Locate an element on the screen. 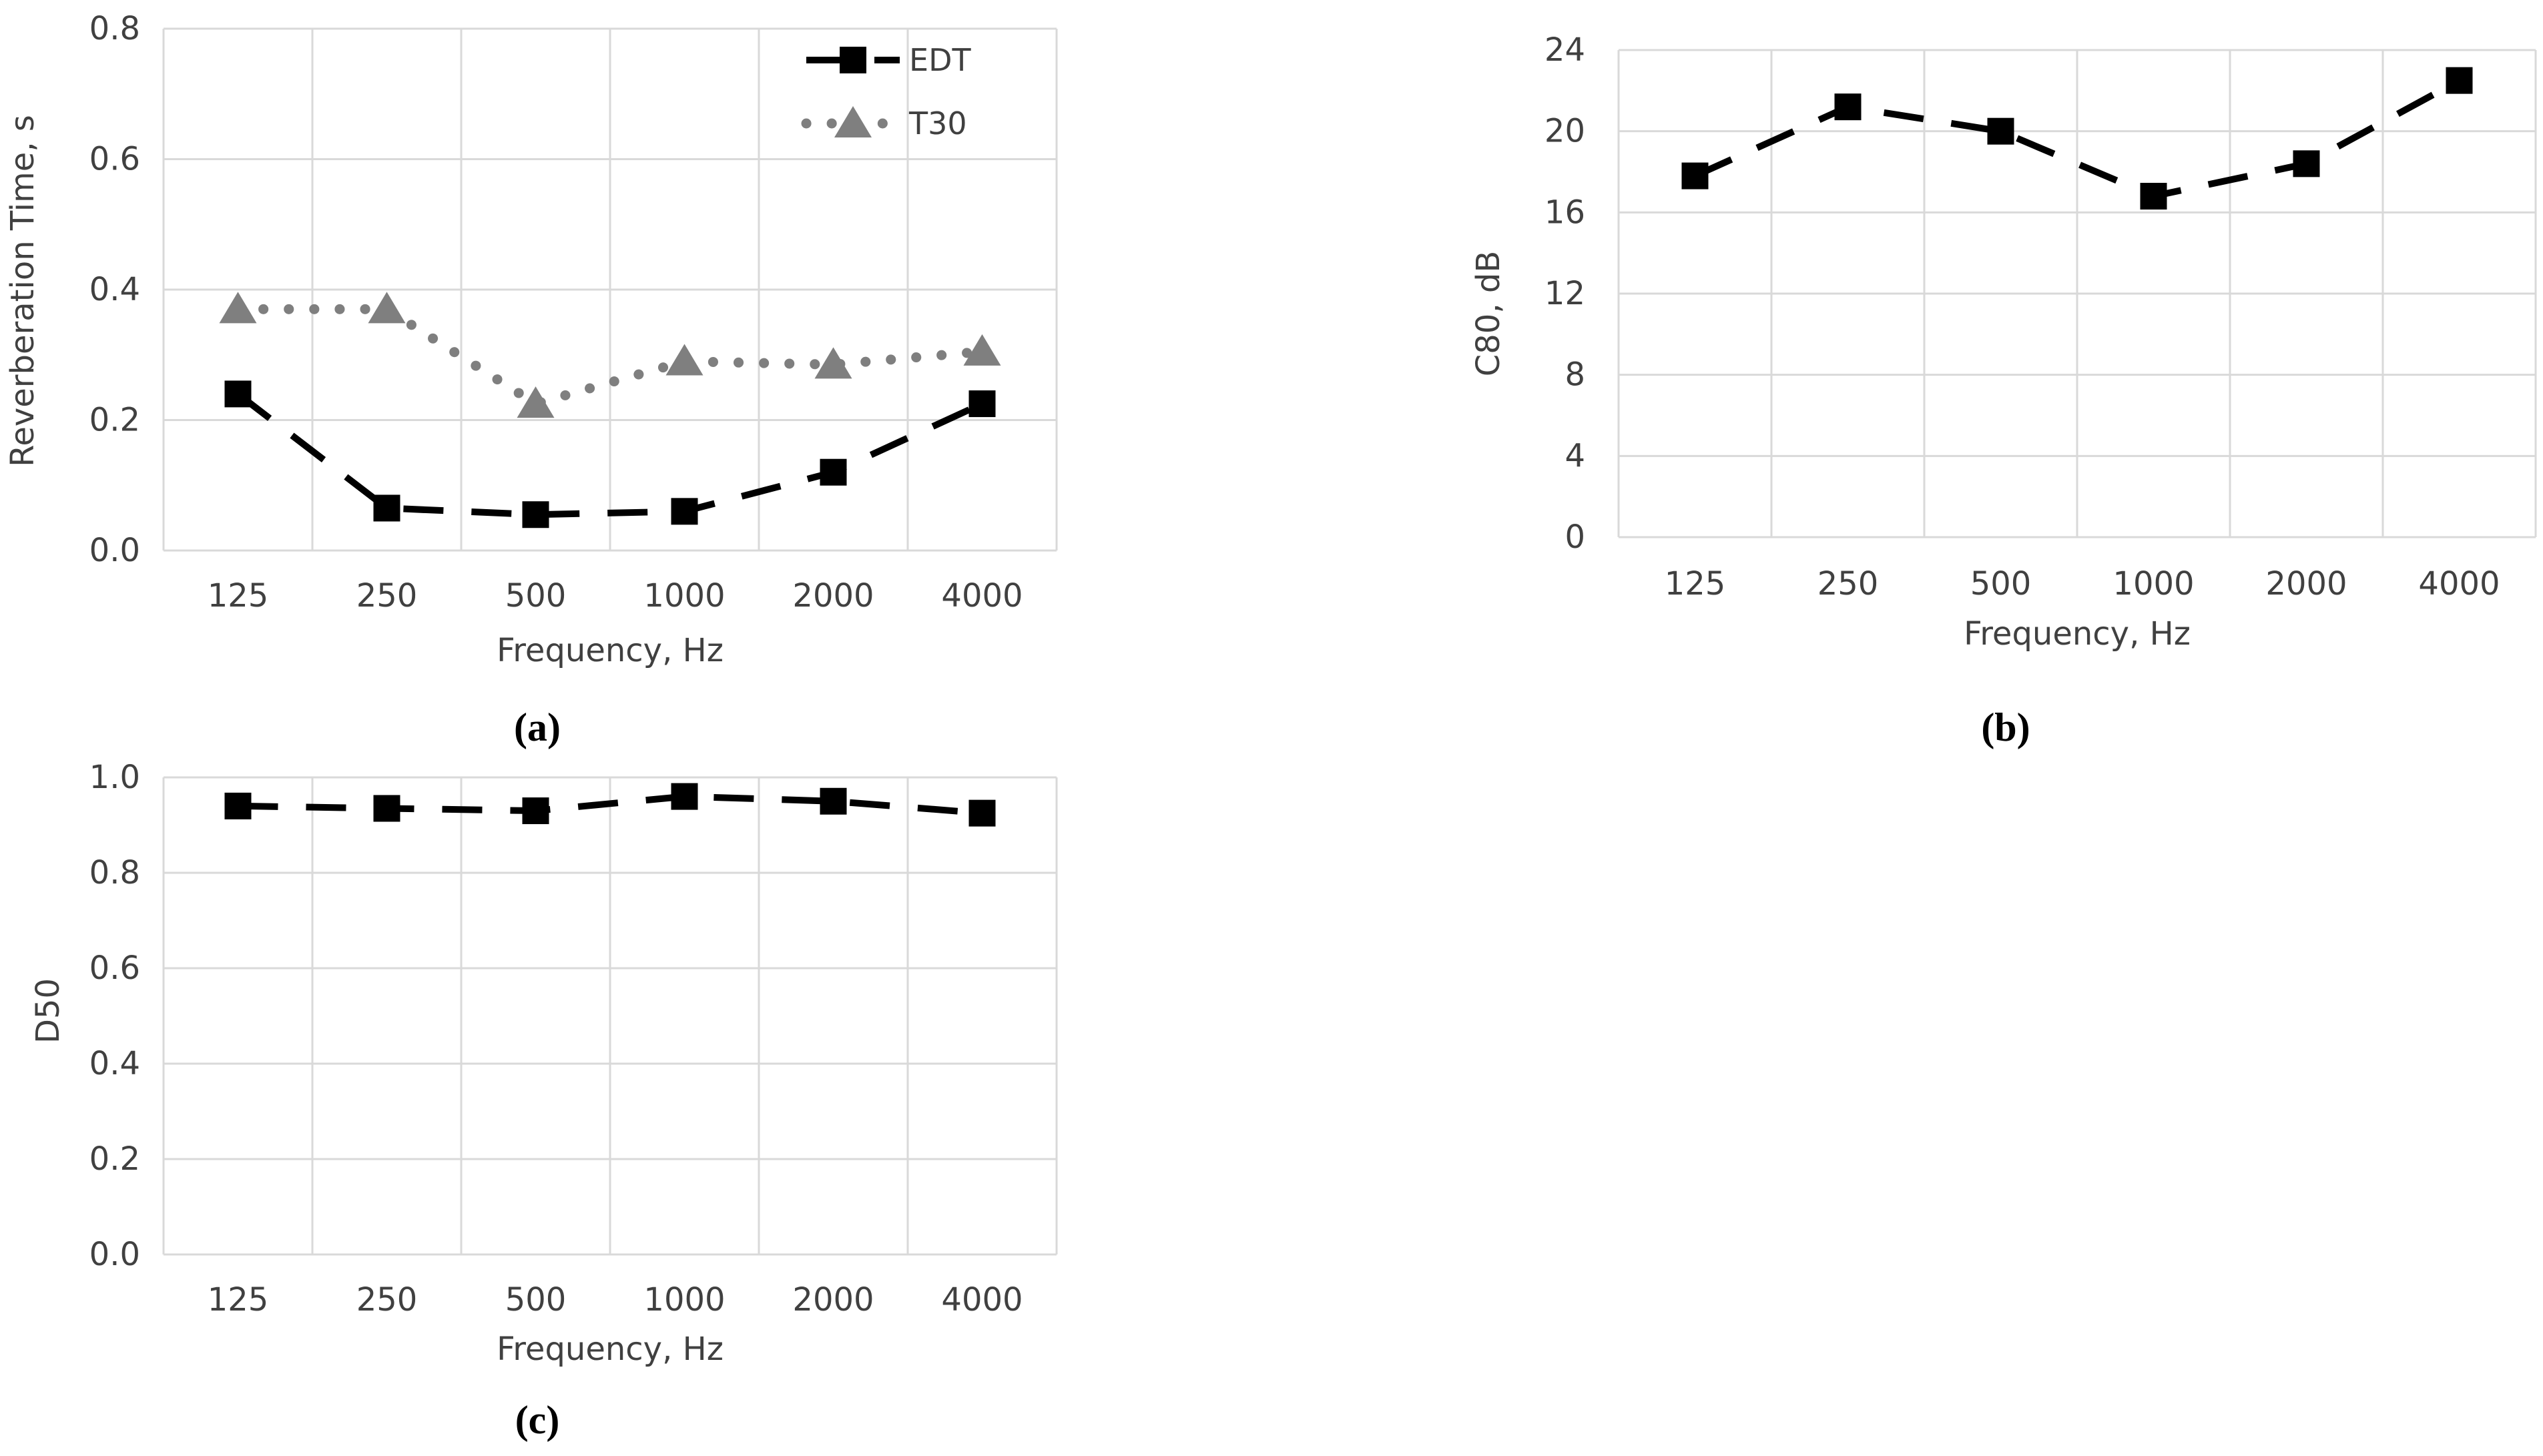 The height and width of the screenshot is (1456, 2543). legend-label: EDT is located at coordinates (940, 60).